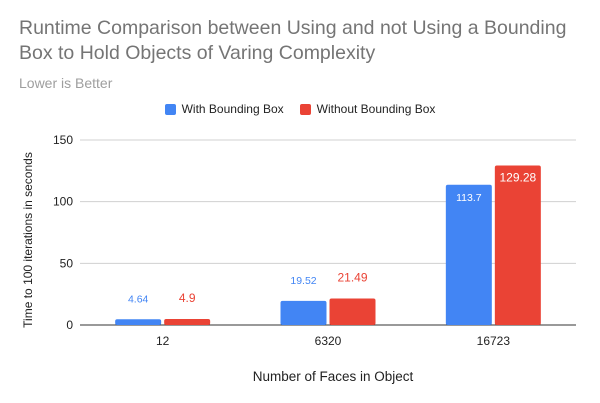 The image size is (600, 403). Describe the element at coordinates (517, 178) in the screenshot. I see `data-label: 129.28` at that location.